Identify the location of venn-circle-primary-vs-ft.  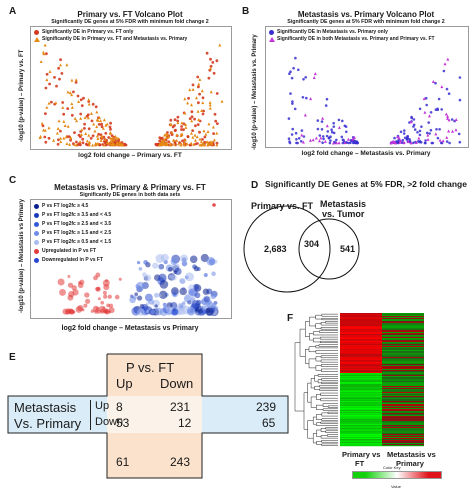
(287, 249).